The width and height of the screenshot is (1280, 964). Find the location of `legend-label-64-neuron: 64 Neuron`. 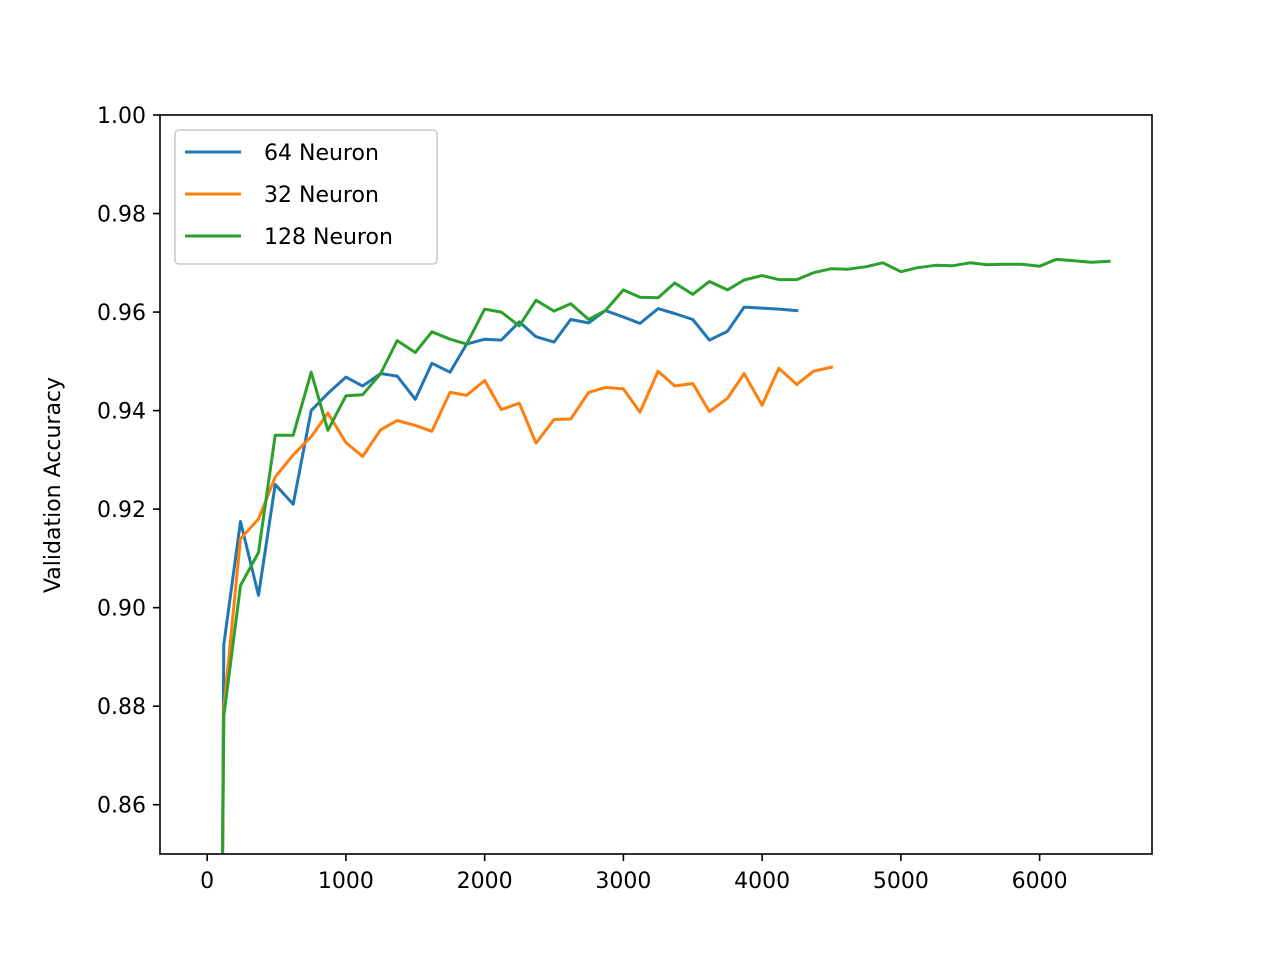

legend-label-64-neuron: 64 Neuron is located at coordinates (321, 153).